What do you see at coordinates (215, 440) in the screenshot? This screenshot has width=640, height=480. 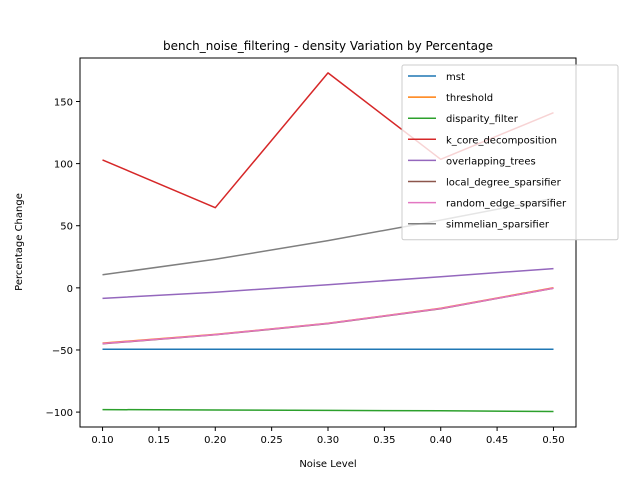 I see `x-tick-label: 0.20` at bounding box center [215, 440].